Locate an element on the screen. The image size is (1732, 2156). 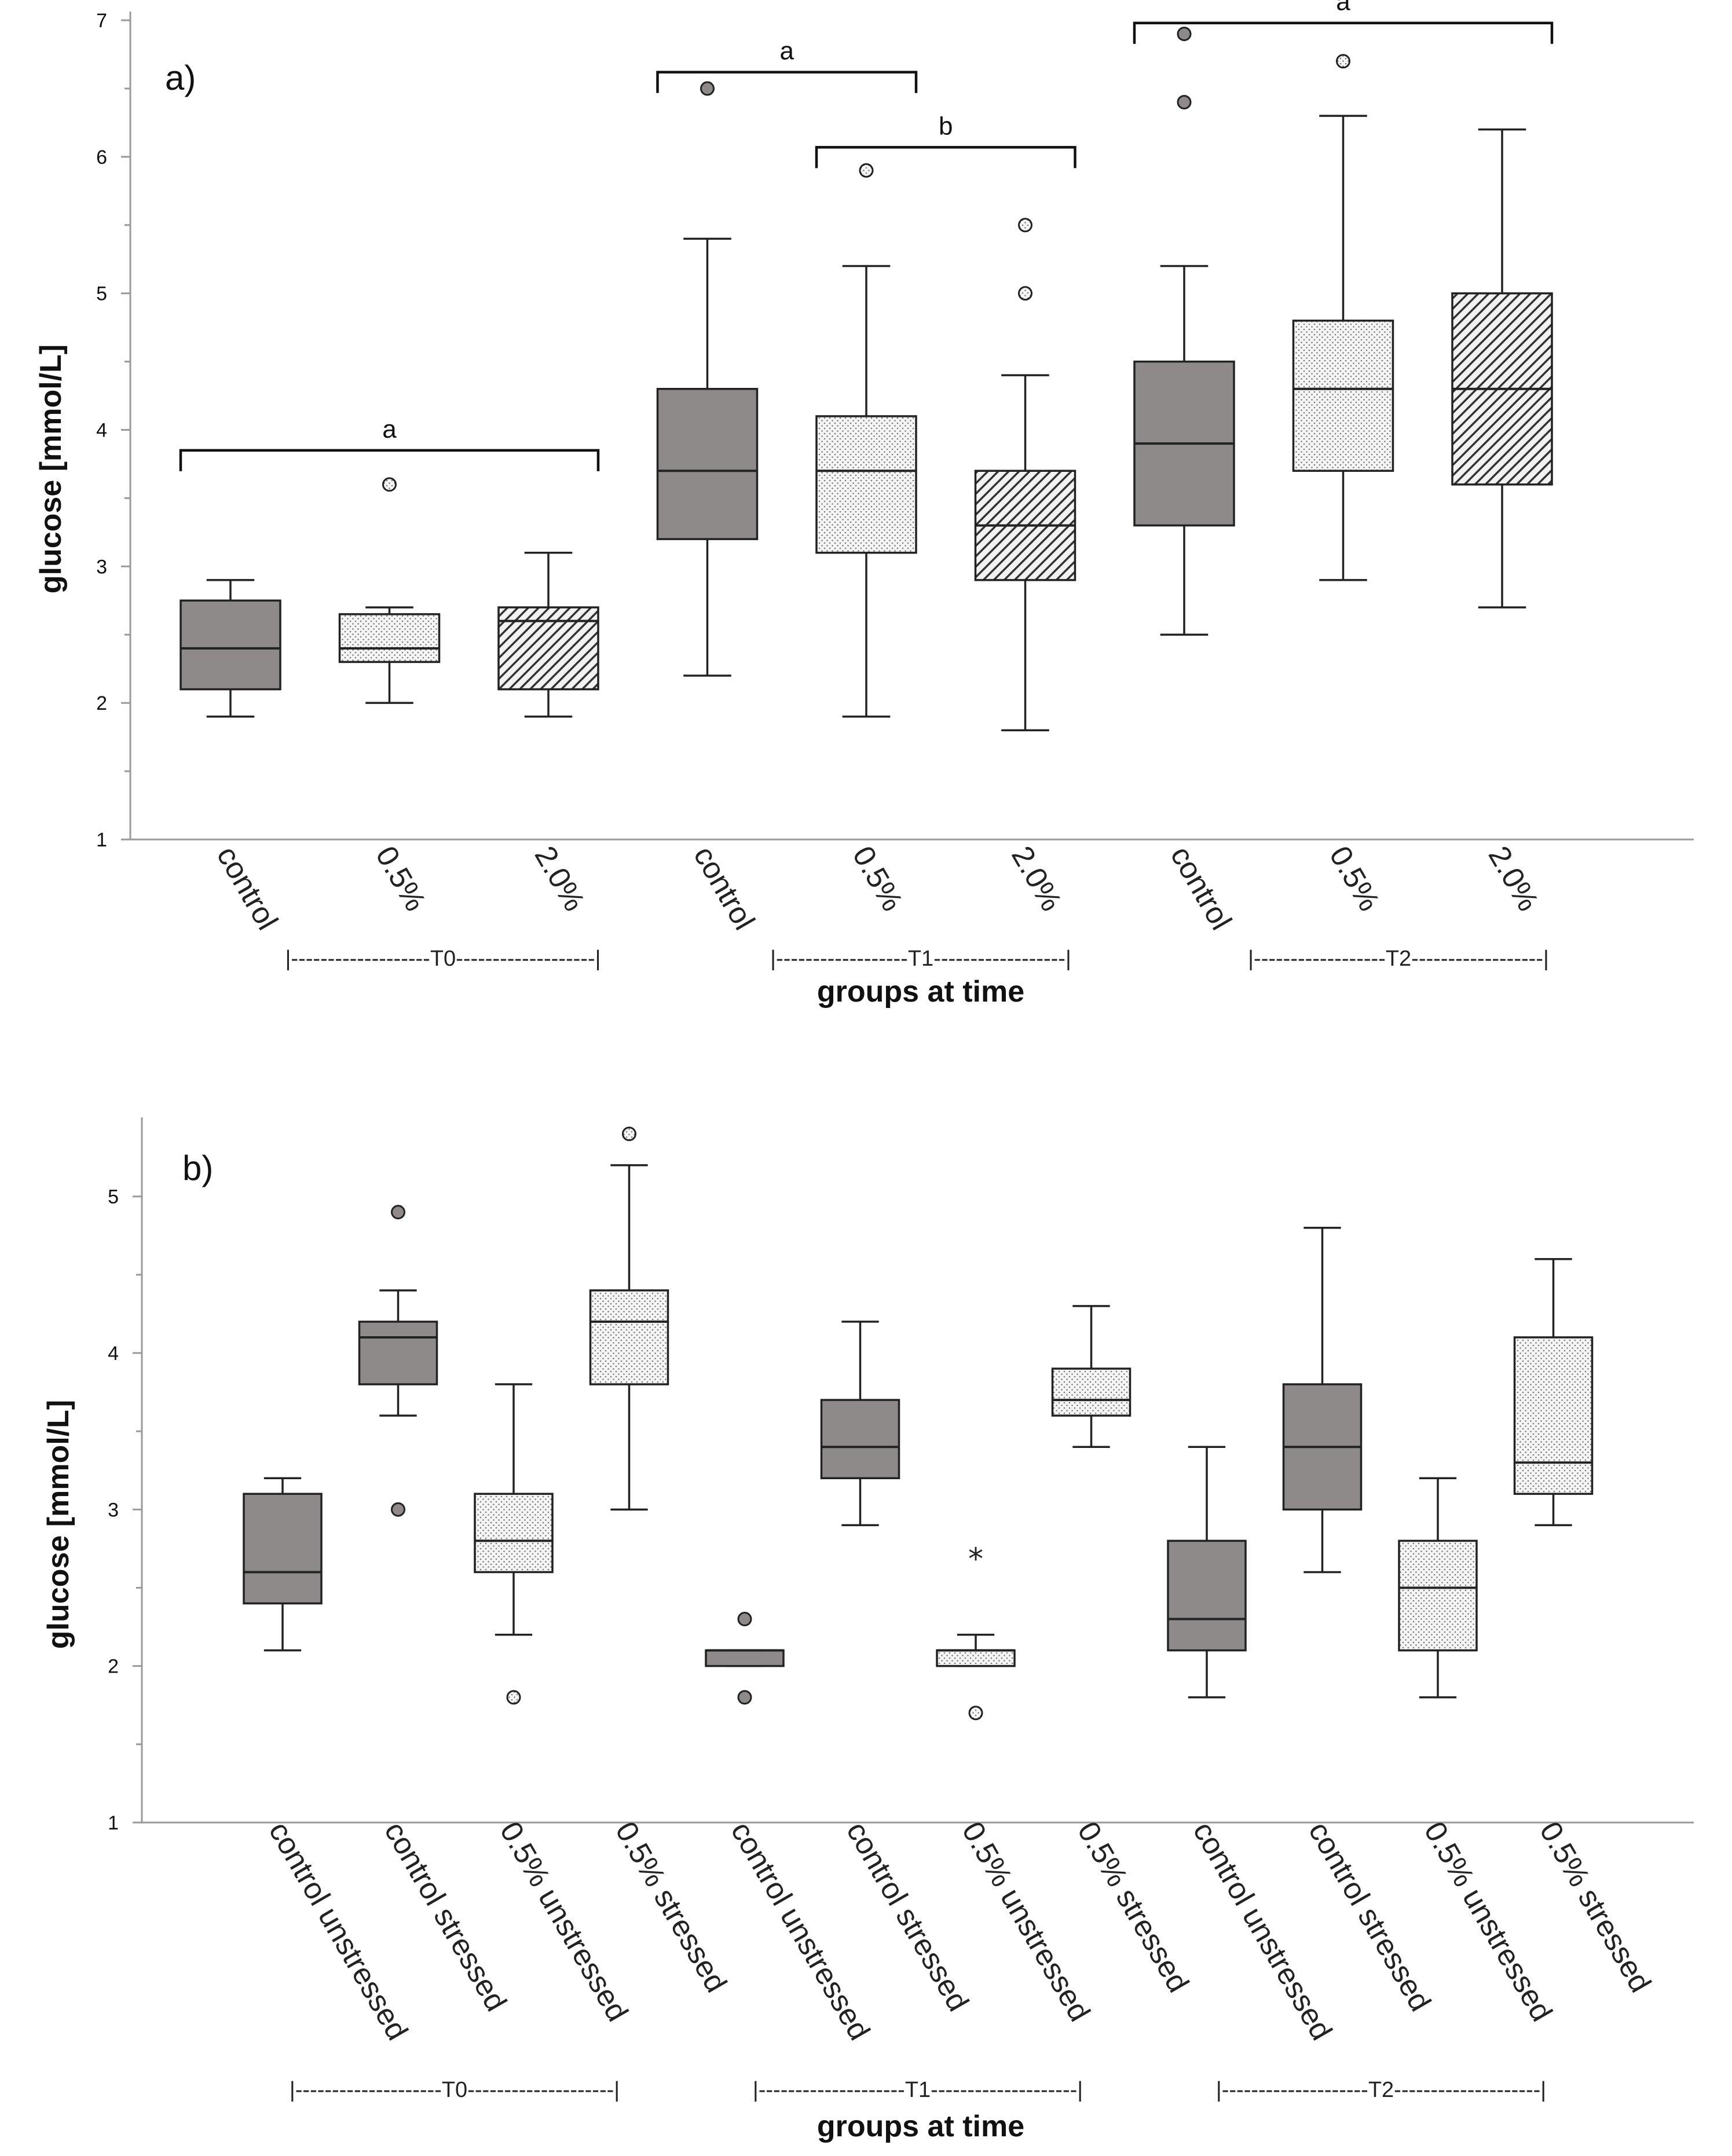
panel-a-xlabel: groups at time is located at coordinates (921, 992).